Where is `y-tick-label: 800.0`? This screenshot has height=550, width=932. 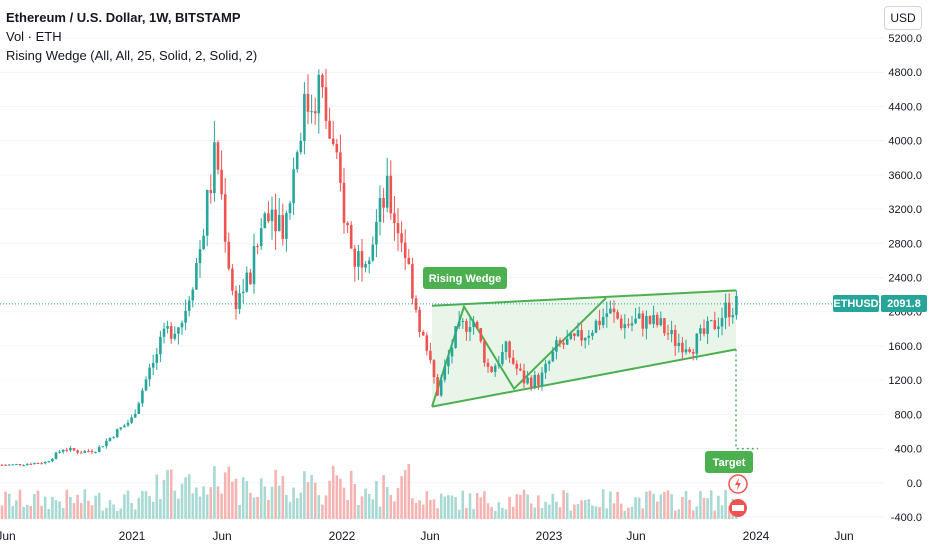
y-tick-label: 800.0 is located at coordinates (908, 415).